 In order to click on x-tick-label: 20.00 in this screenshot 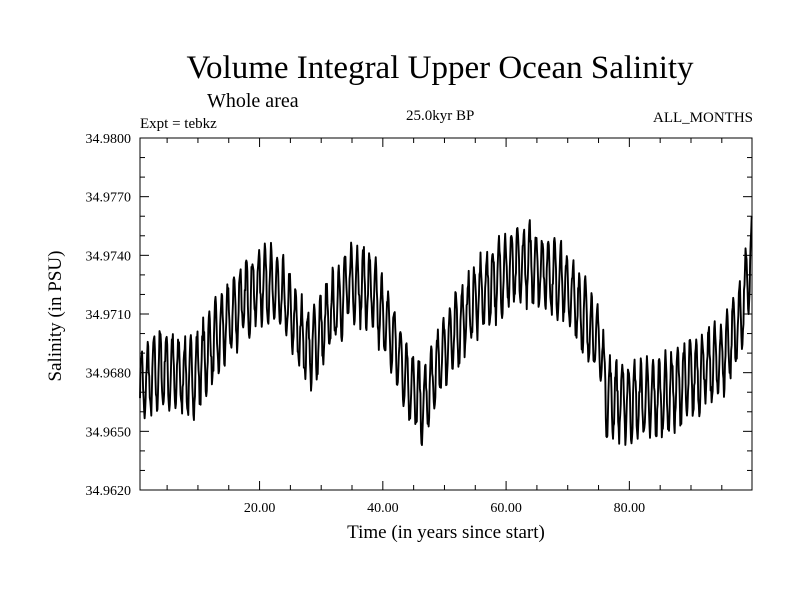, I will do `click(260, 508)`.